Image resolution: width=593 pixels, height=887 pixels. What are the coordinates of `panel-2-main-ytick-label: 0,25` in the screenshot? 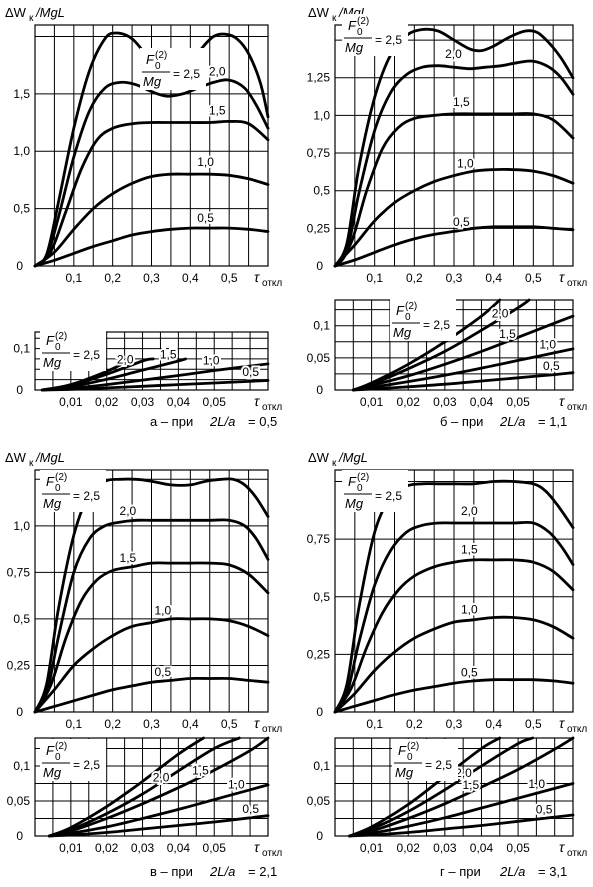 It's located at (319, 228).